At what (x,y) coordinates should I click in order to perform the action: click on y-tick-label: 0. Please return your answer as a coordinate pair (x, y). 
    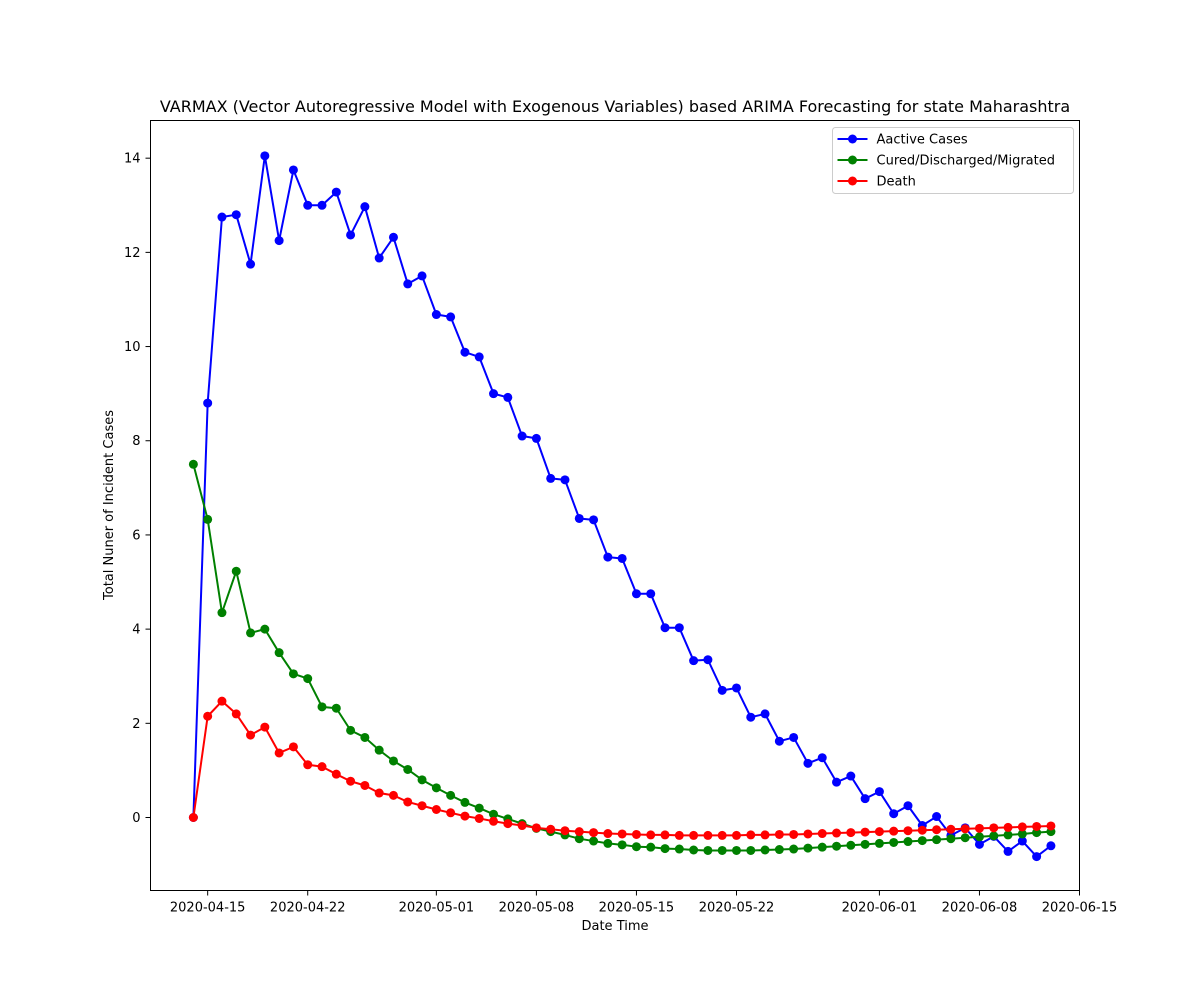
    Looking at the image, I should click on (136, 818).